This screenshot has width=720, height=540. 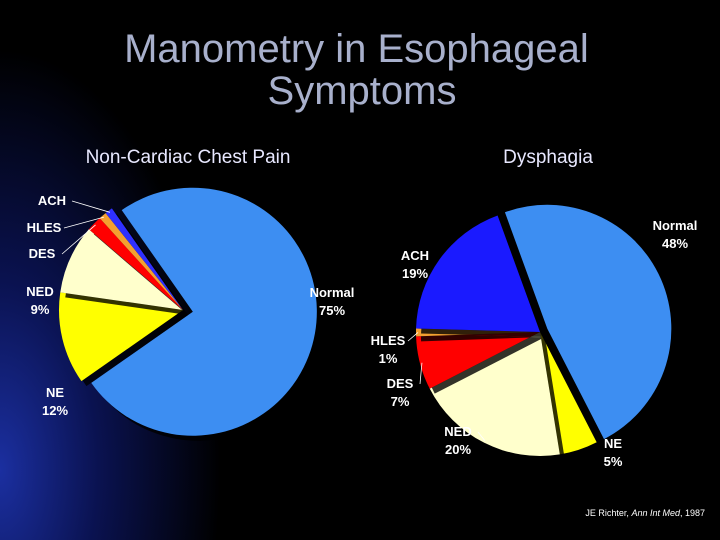 What do you see at coordinates (388, 358) in the screenshot?
I see `value-label: 1%` at bounding box center [388, 358].